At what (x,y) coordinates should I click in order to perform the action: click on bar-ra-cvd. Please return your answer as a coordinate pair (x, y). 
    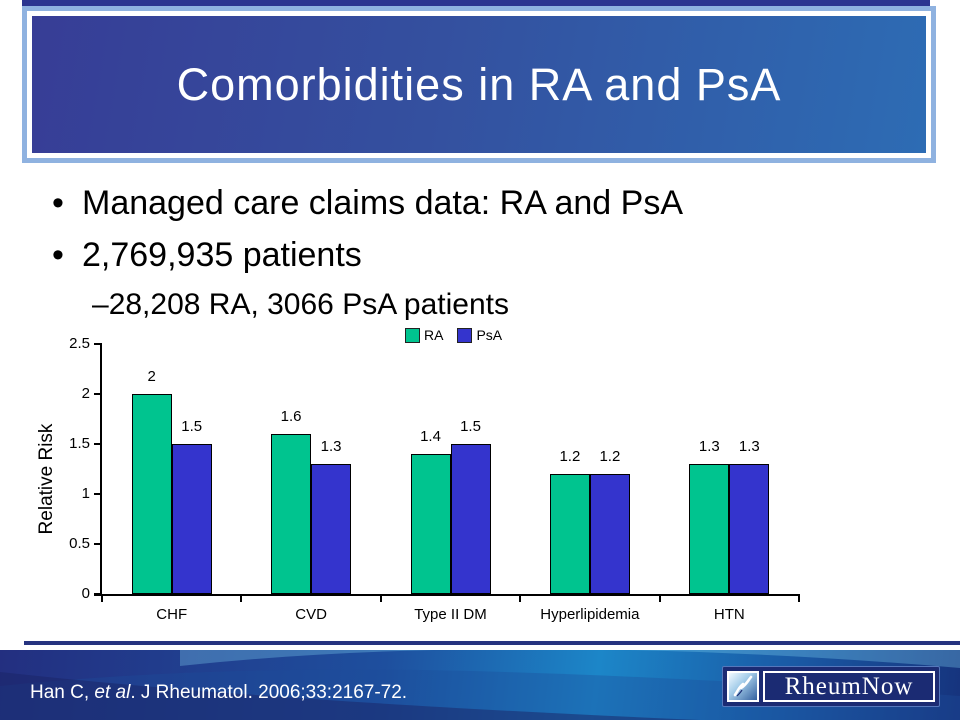
    Looking at the image, I should click on (291, 514).